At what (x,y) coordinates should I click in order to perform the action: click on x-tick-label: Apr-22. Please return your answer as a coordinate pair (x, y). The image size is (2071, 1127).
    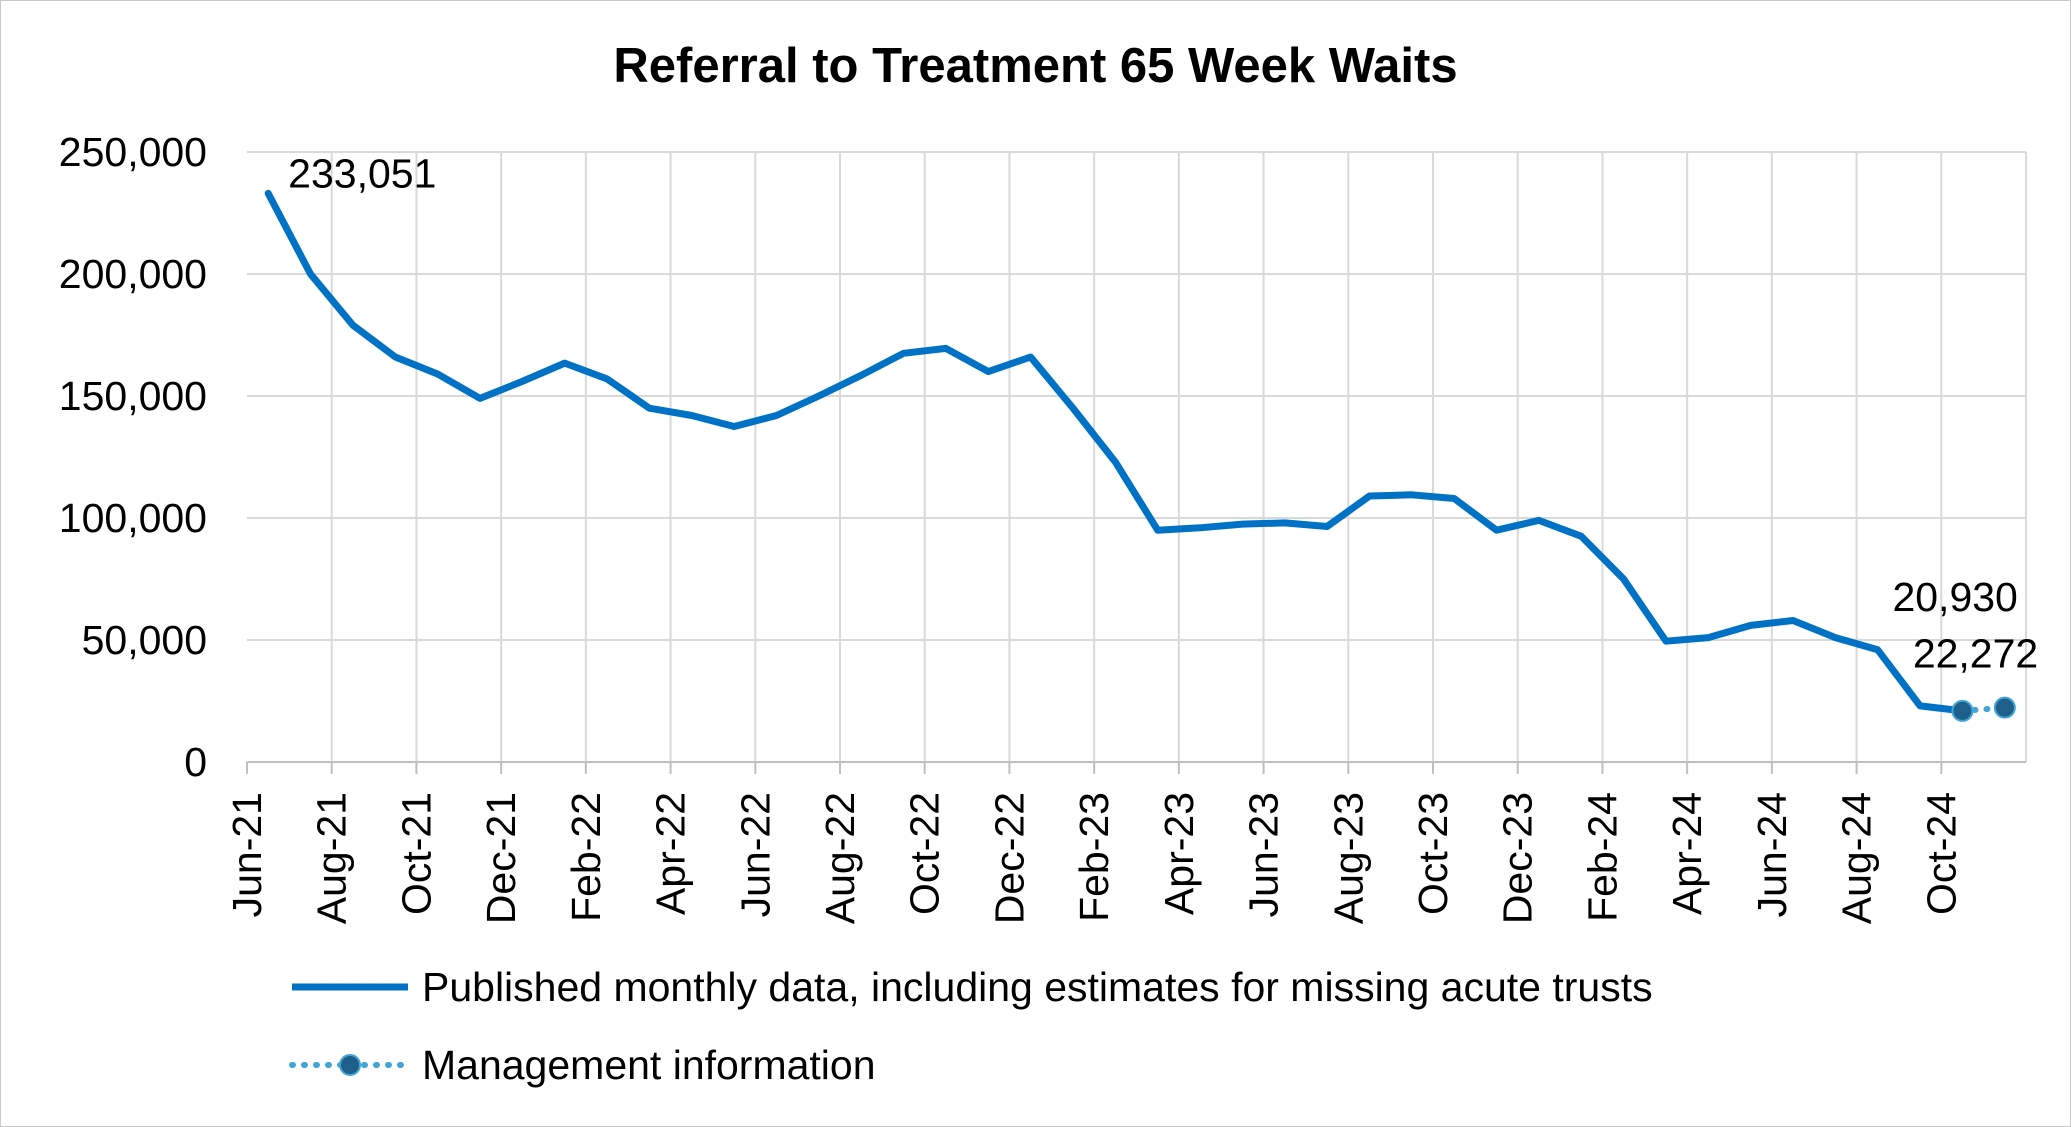
    Looking at the image, I should click on (671, 853).